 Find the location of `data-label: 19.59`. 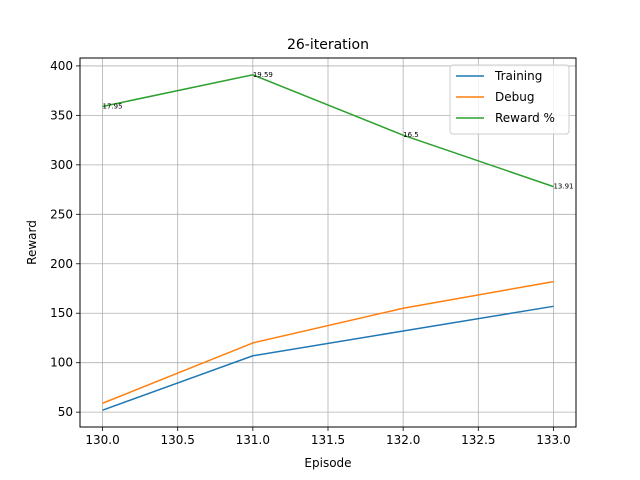

data-label: 19.59 is located at coordinates (263, 75).